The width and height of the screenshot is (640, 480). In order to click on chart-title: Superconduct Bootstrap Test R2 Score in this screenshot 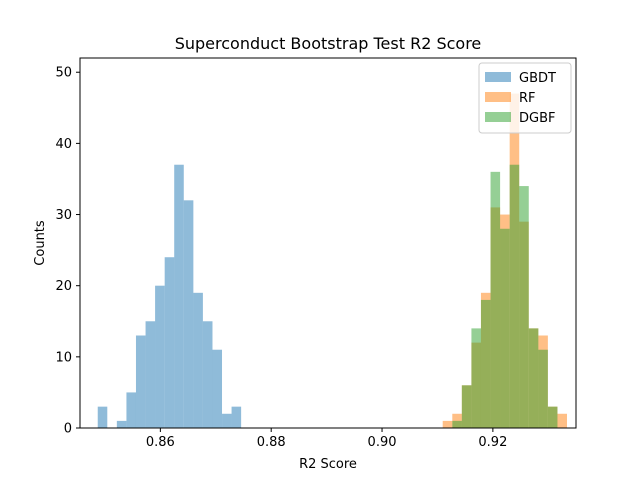, I will do `click(328, 43)`.